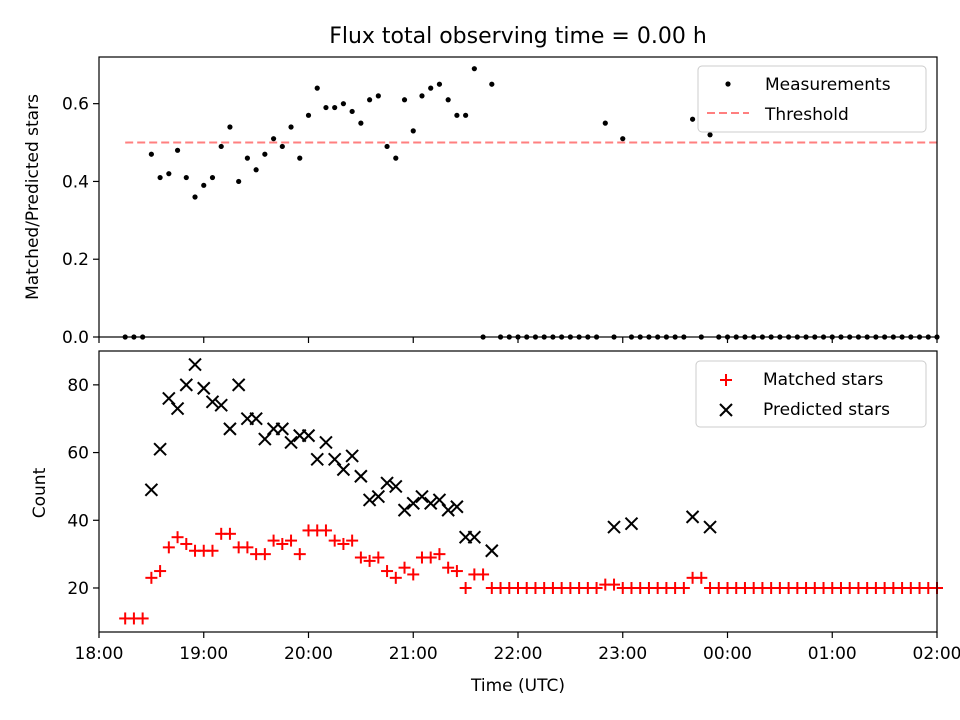  What do you see at coordinates (75, 182) in the screenshot?
I see `top-y-tick-label: 0.4` at bounding box center [75, 182].